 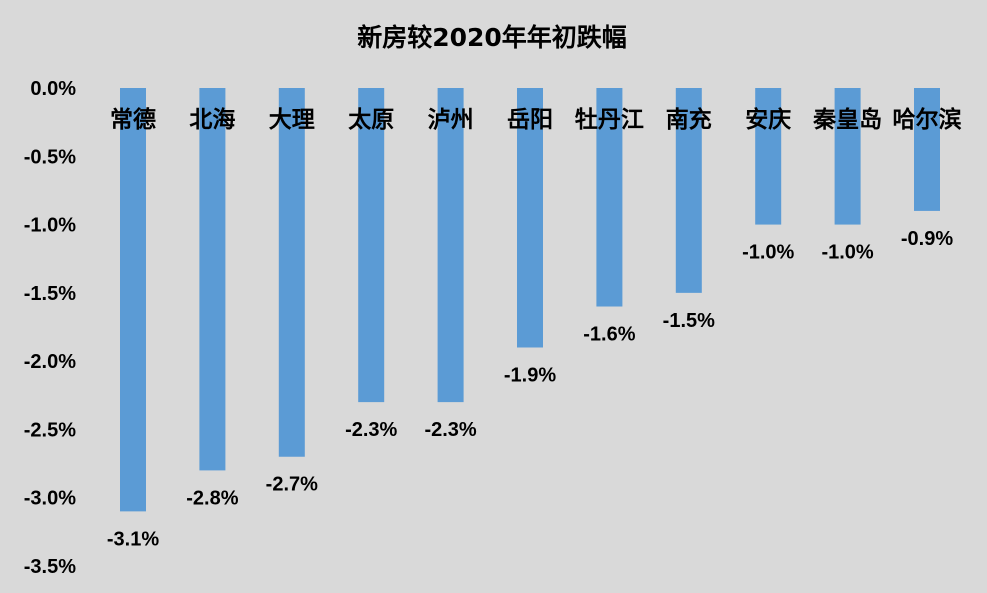 I want to click on value-label: -0.9%, so click(x=927, y=239).